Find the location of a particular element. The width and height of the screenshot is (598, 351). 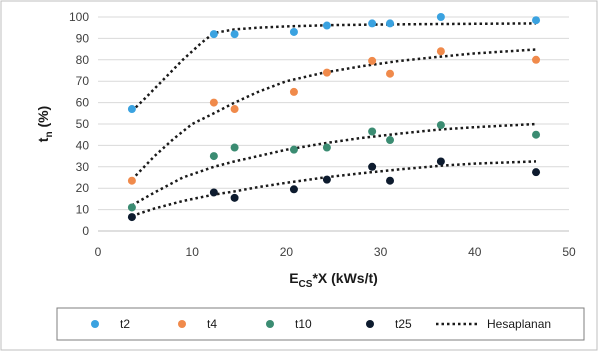

x-tick-label: 10 is located at coordinates (193, 252).